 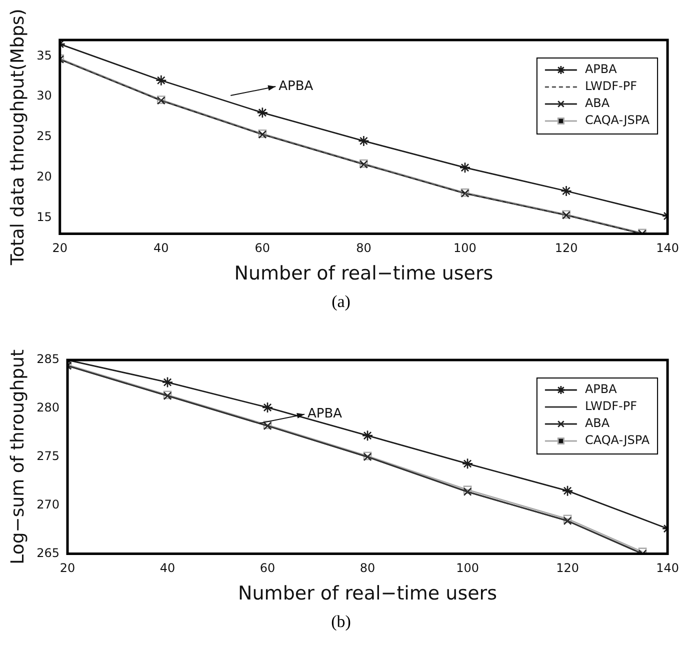 What do you see at coordinates (44, 136) in the screenshot?
I see `y-tick-label: 25` at bounding box center [44, 136].